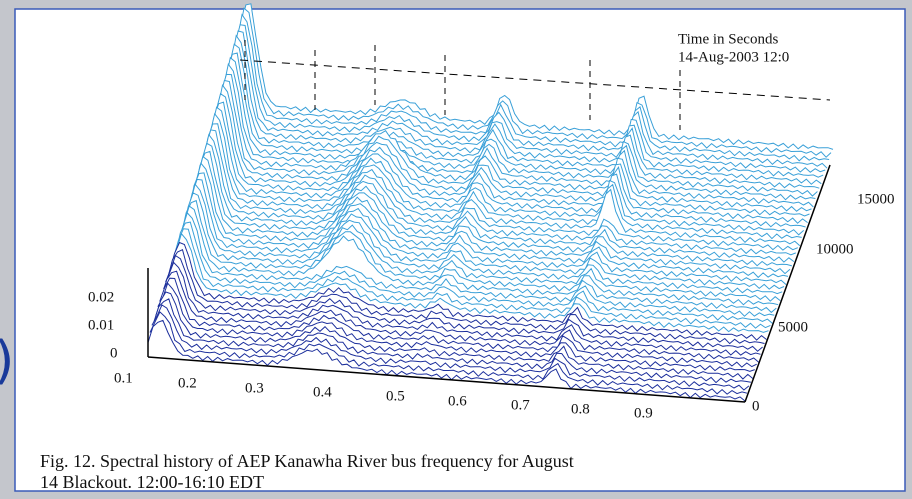 The height and width of the screenshot is (499, 912). What do you see at coordinates (101, 325) in the screenshot?
I see `z-tick-label: 0.01` at bounding box center [101, 325].